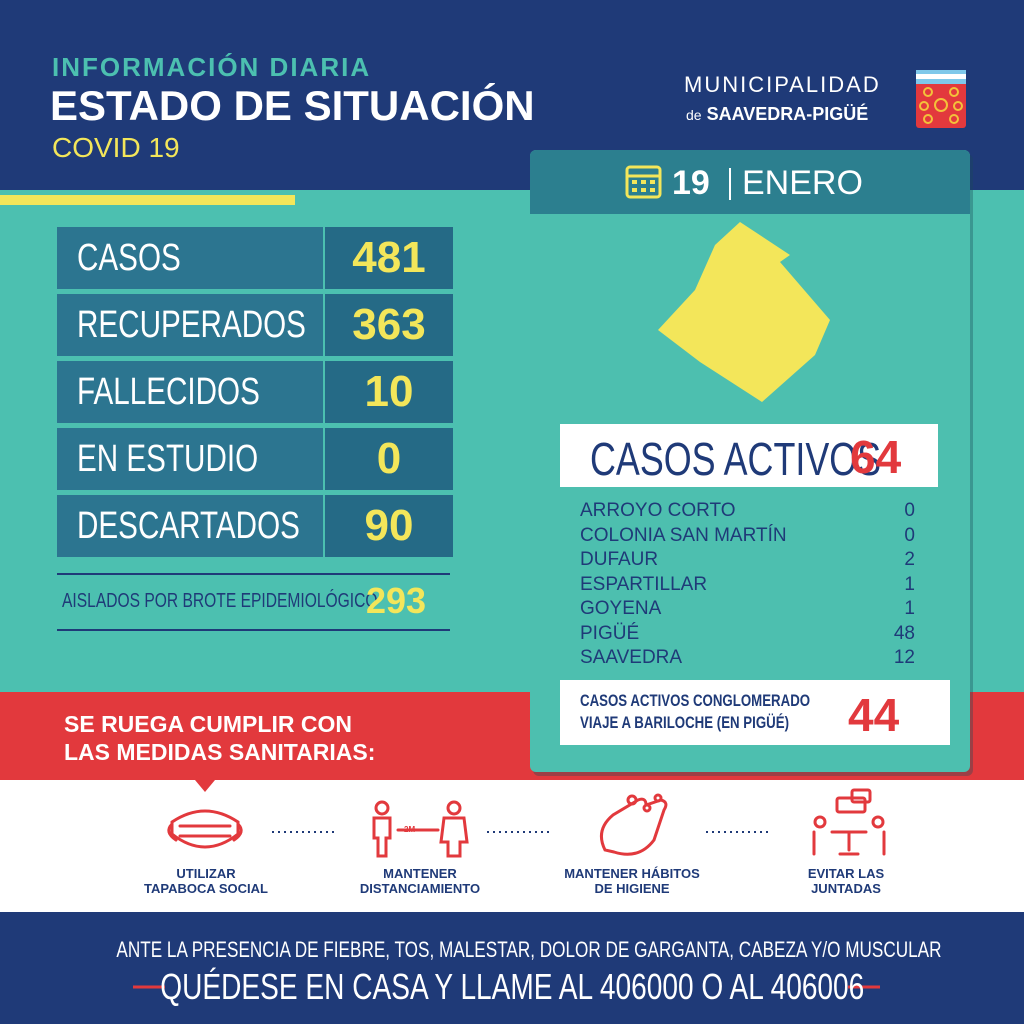  What do you see at coordinates (876, 457) in the screenshot?
I see `active-value: 64` at bounding box center [876, 457].